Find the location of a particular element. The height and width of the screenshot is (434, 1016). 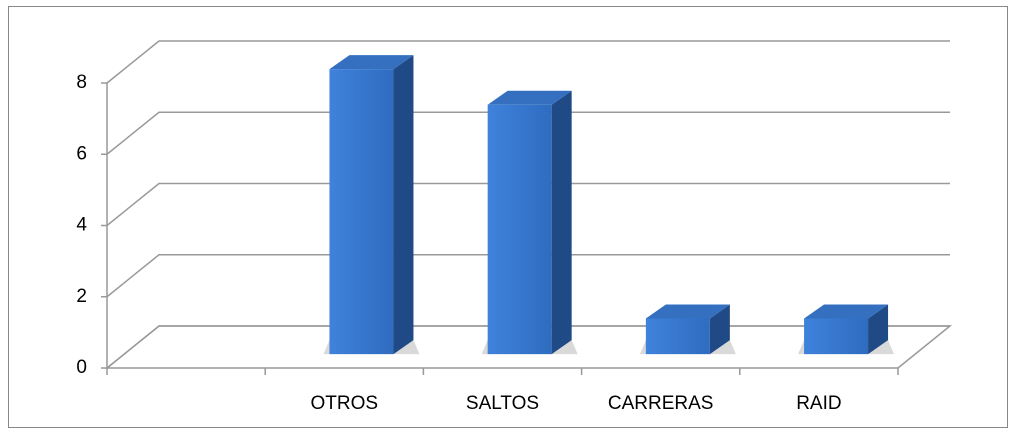

y-tick-label: 4 is located at coordinates (81, 225).